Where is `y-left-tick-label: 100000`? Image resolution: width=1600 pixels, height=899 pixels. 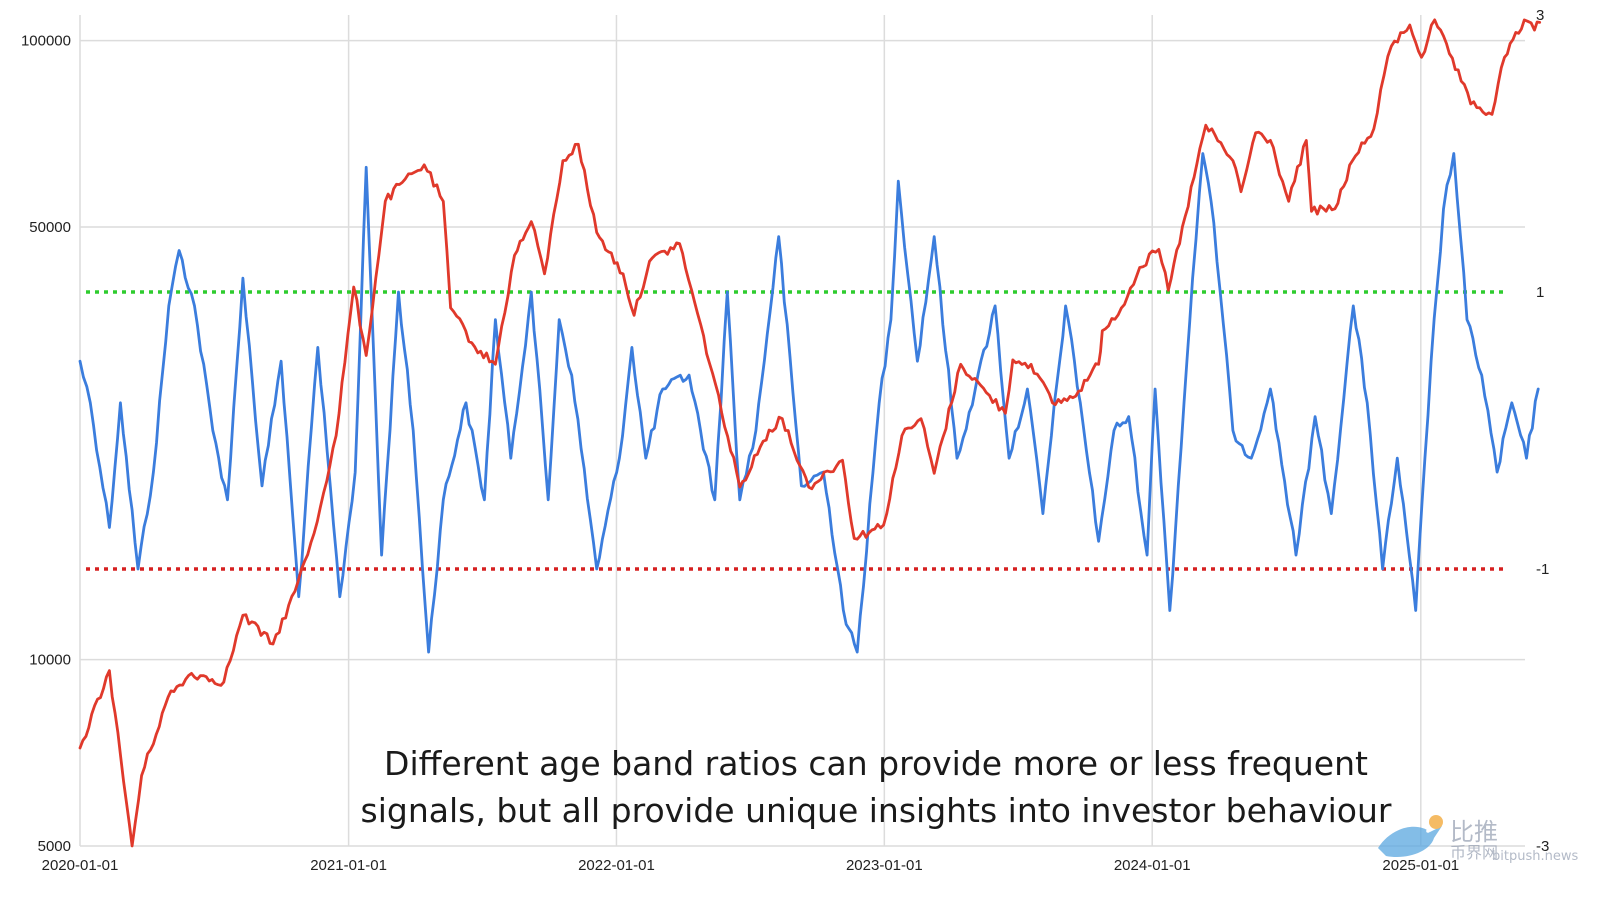 y-left-tick-label: 100000 is located at coordinates (46, 41).